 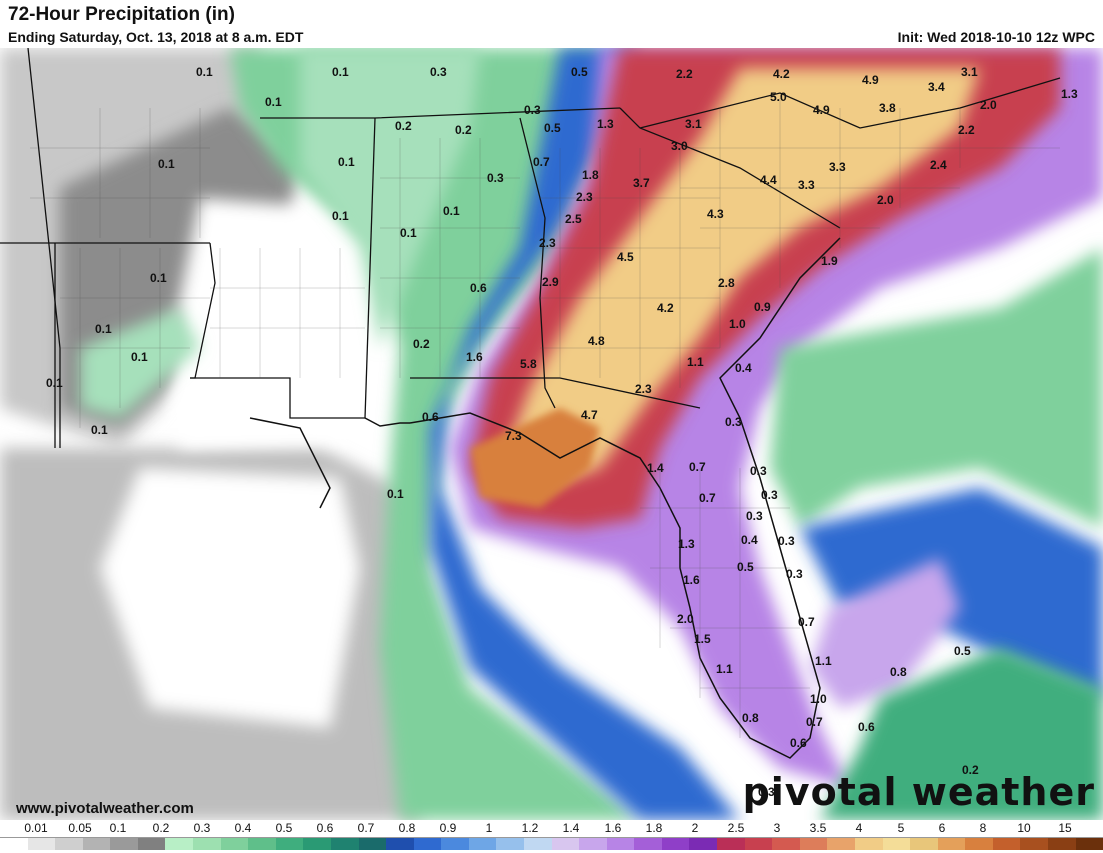 I want to click on legend-label: 0.7, so click(x=366, y=828).